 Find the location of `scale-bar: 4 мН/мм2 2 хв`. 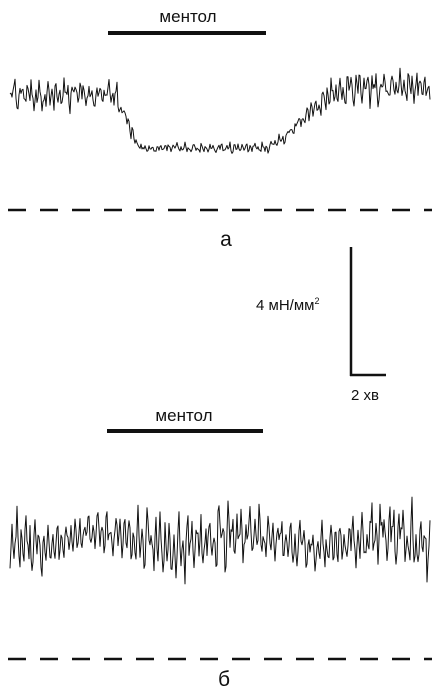

scale-bar: 4 мН/мм2 2 хв is located at coordinates (321, 325).